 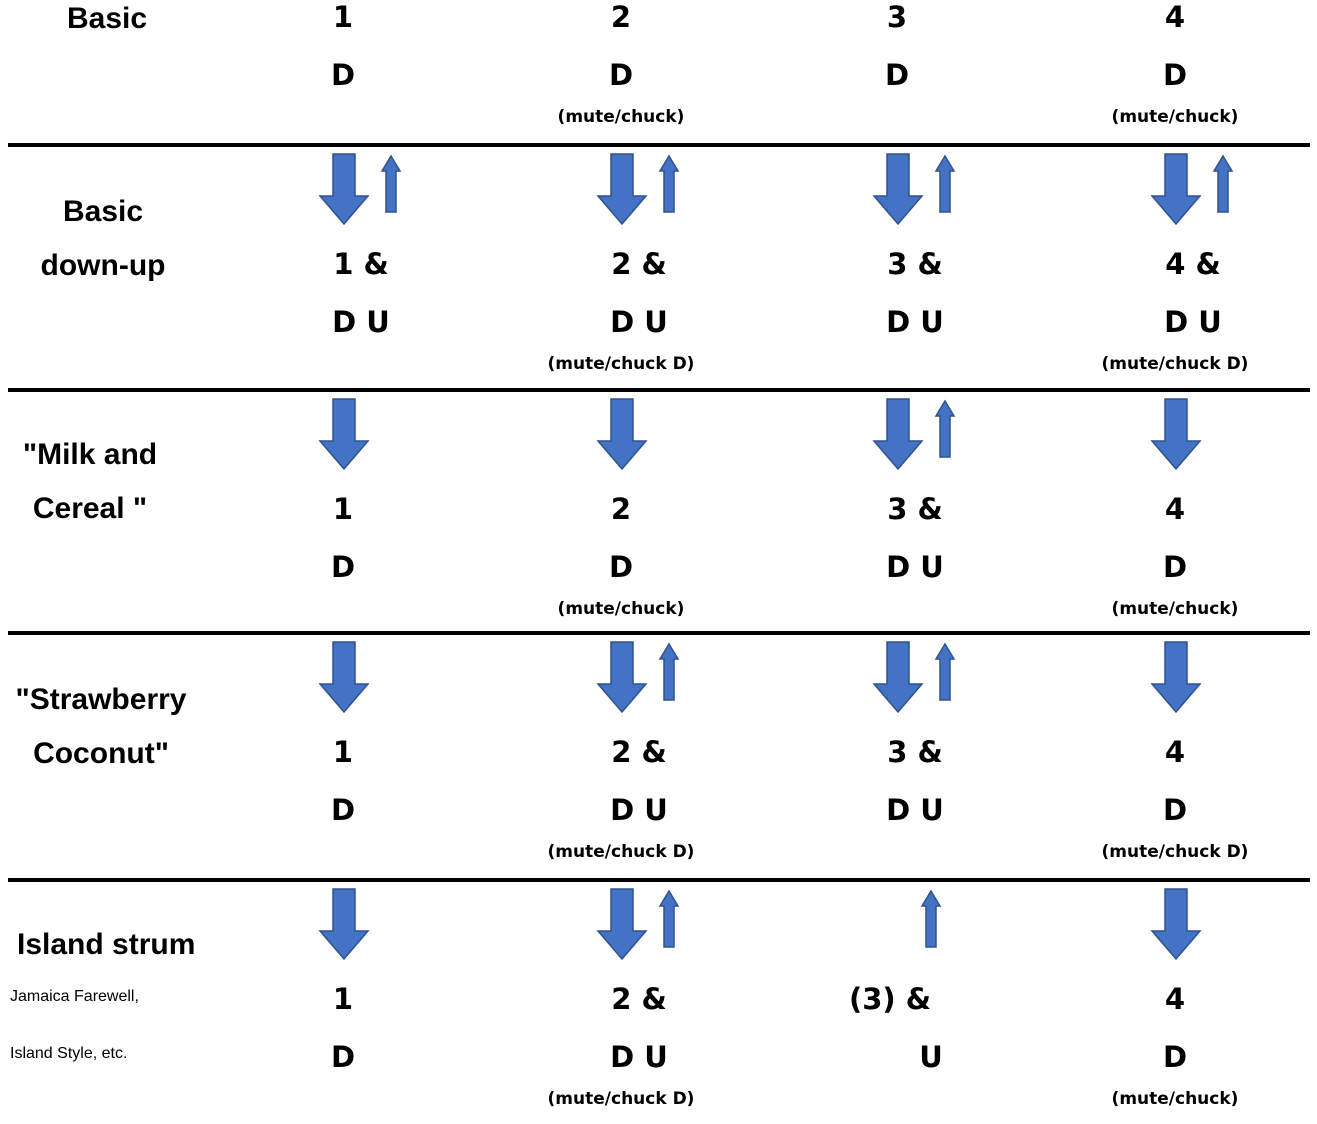 I want to click on beat-count: 1 &, so click(x=361, y=264).